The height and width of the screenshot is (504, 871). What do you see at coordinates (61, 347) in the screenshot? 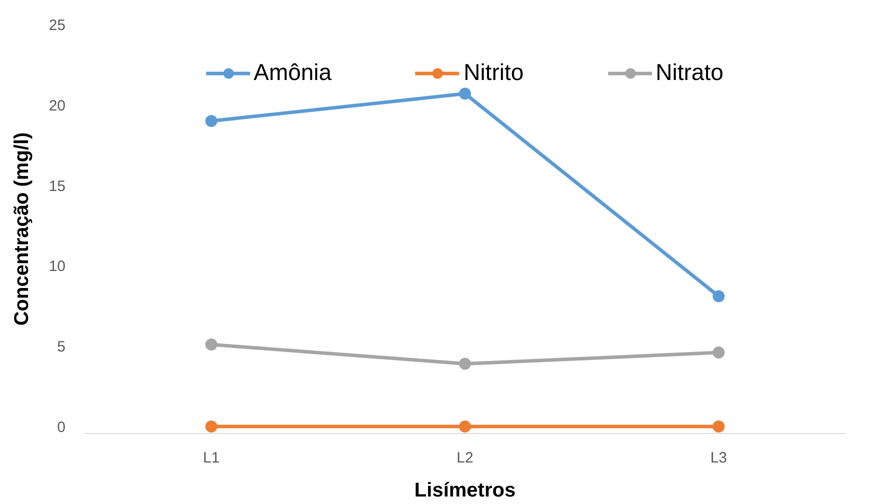
I see `y-tick-label: 5` at bounding box center [61, 347].